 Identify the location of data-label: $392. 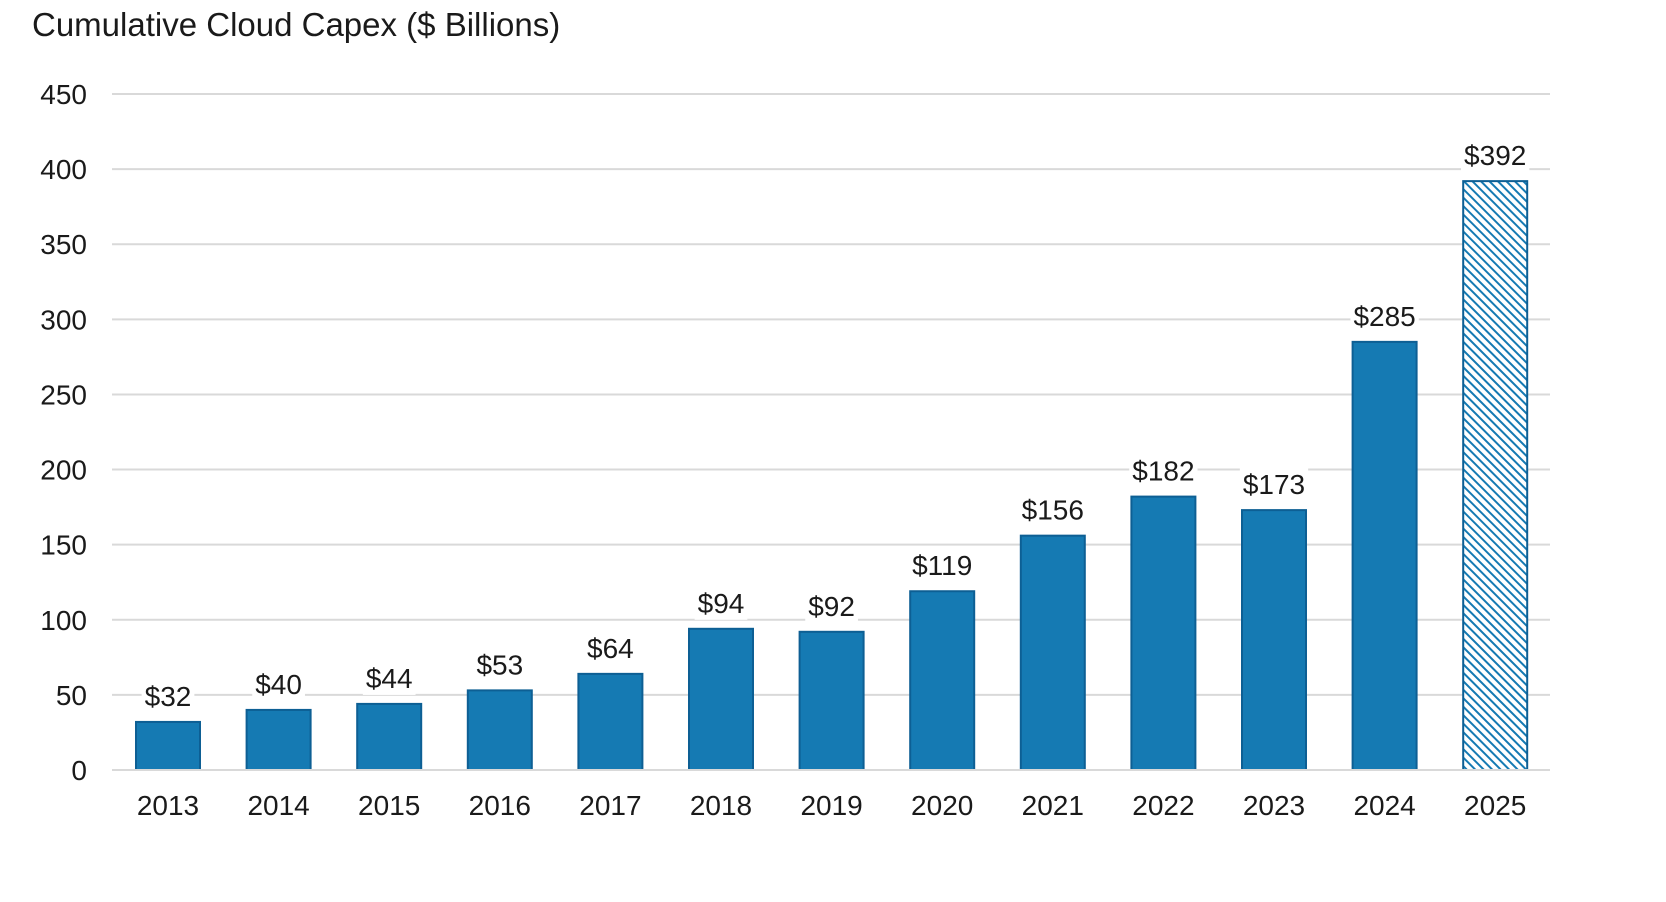
(1495, 155).